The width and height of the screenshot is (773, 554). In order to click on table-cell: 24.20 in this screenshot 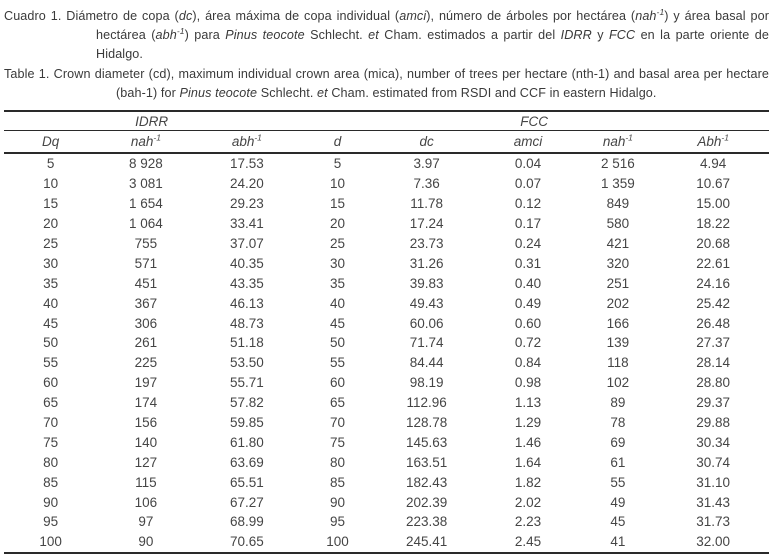, I will do `click(246, 184)`.